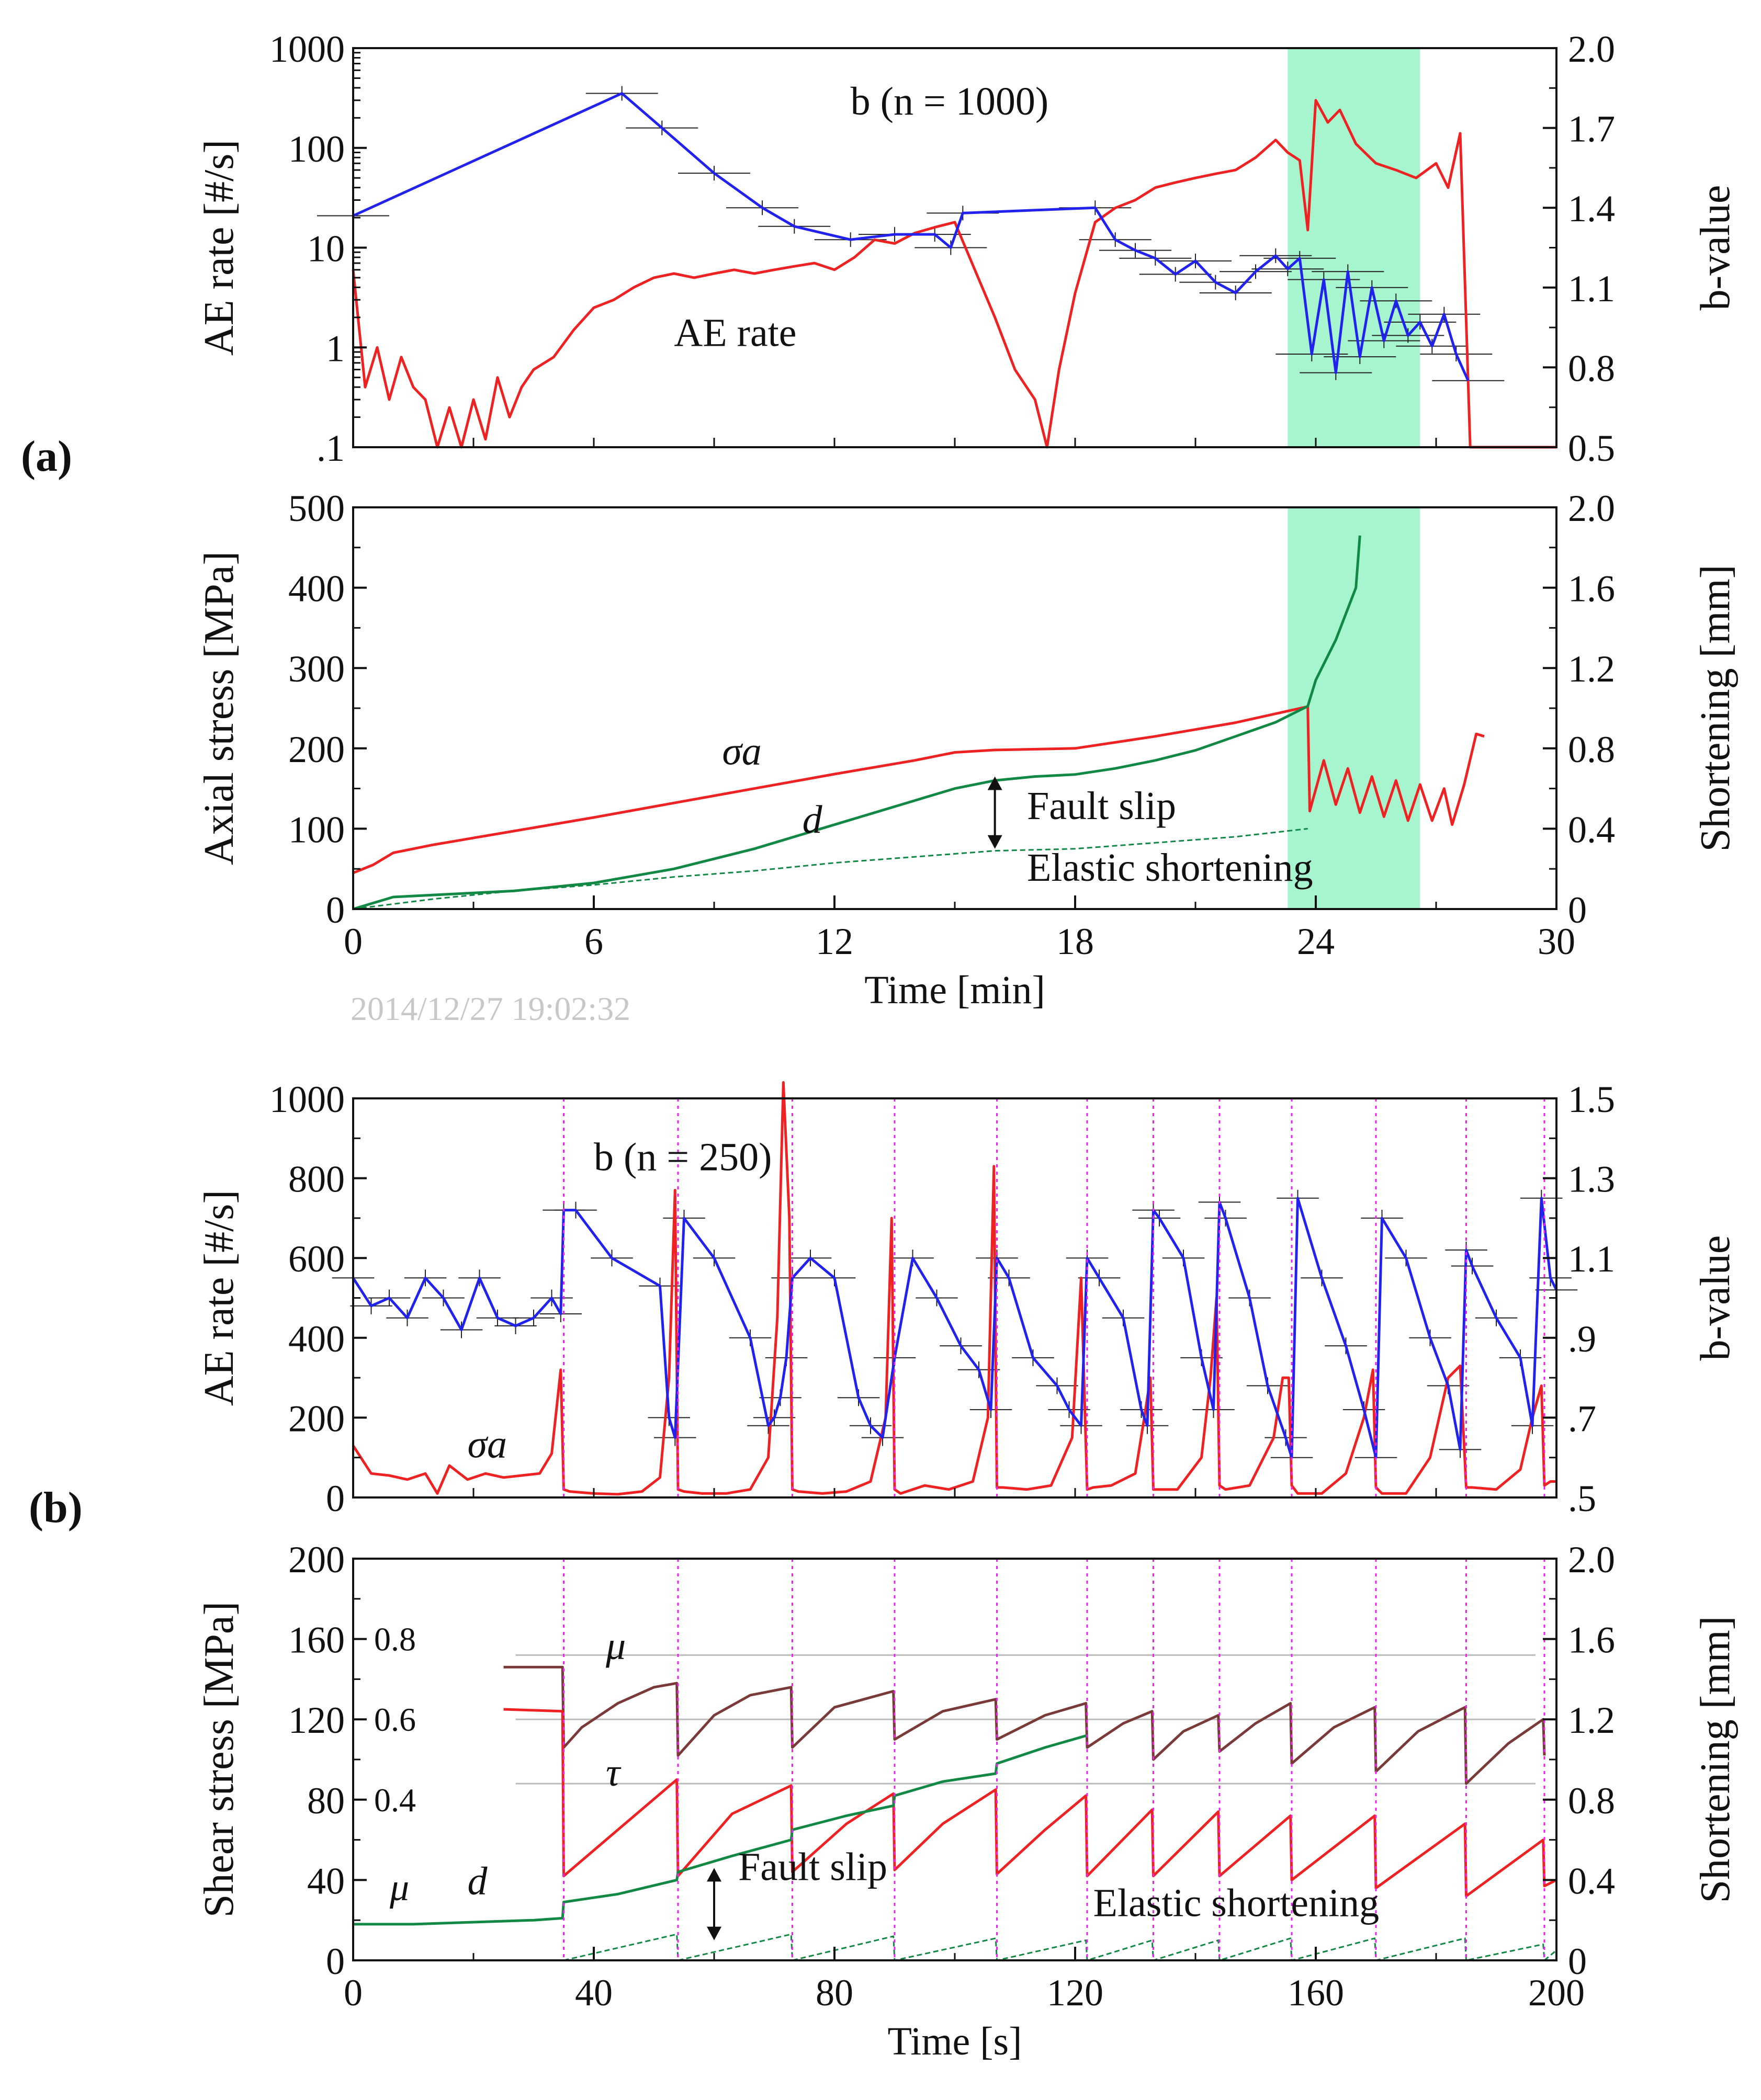  Describe the element at coordinates (316, 1418) in the screenshot. I see `b1-ytick-left-label: 200` at that location.